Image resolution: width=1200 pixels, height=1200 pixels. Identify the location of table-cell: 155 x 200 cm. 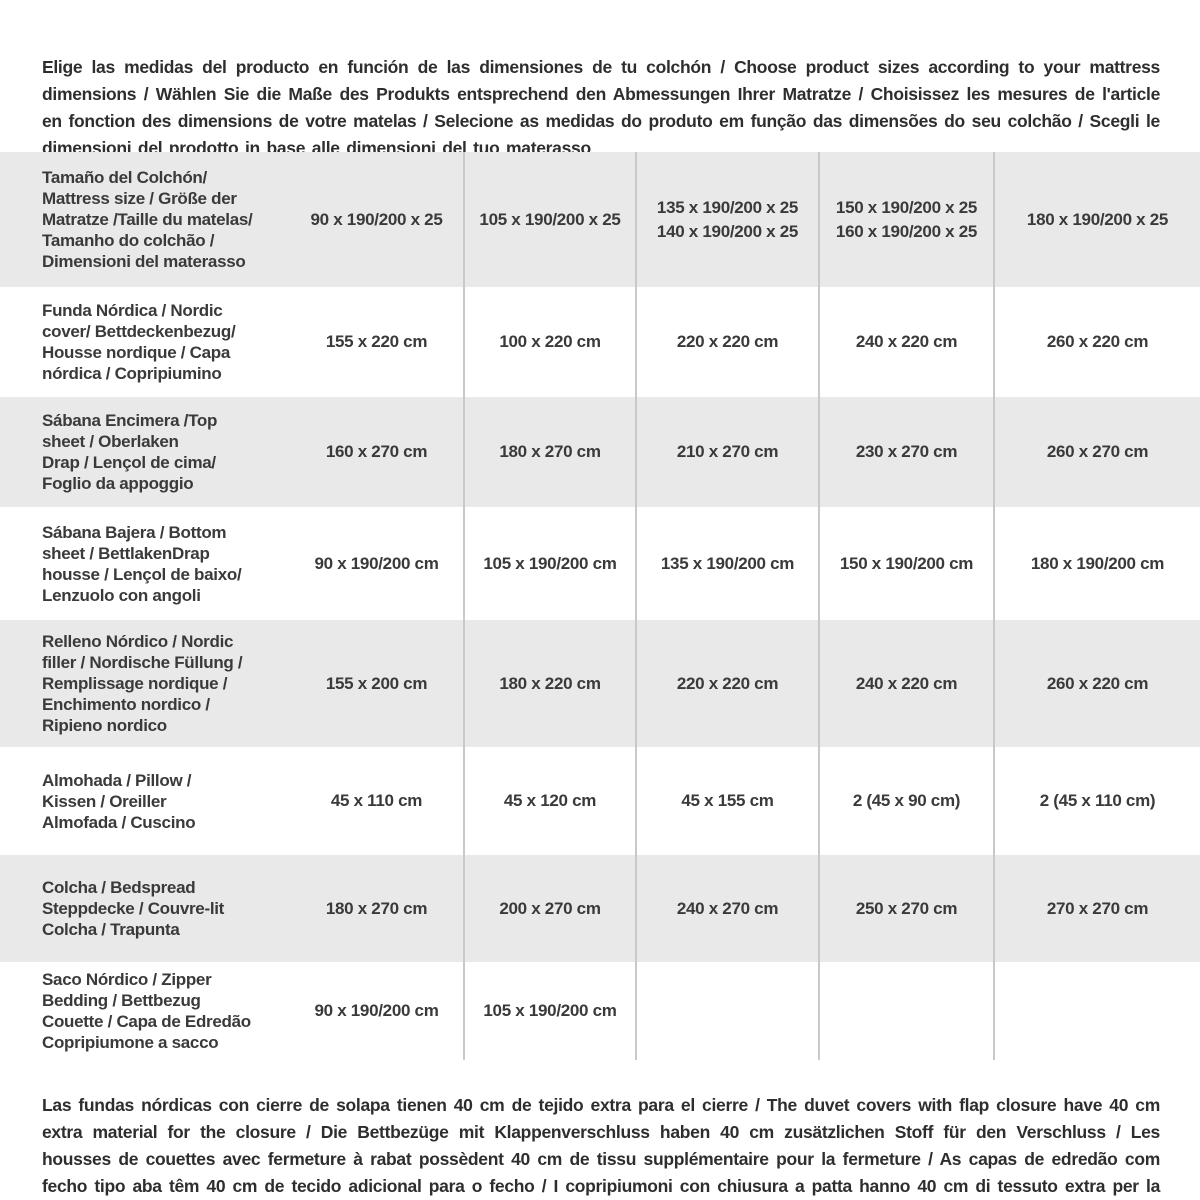
(377, 683).